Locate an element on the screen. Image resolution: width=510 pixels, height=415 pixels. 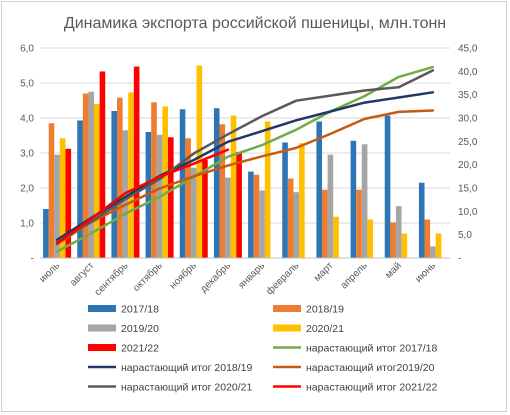
legend-label: 2020/21 is located at coordinates (325, 329).